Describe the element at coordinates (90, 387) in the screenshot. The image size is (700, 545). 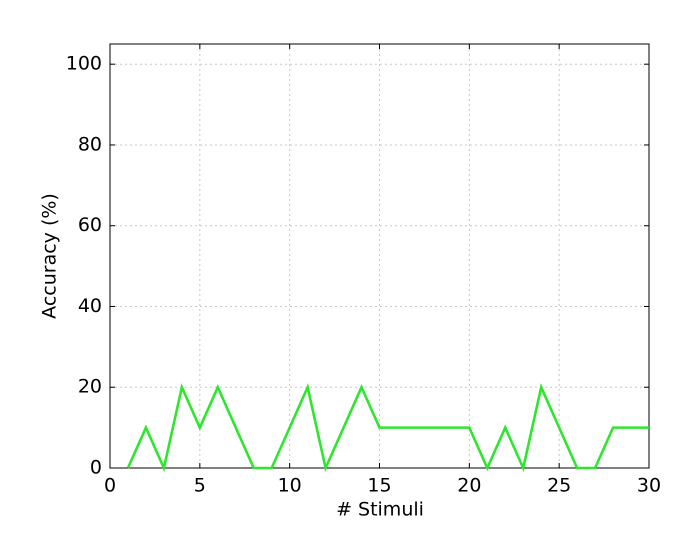
I see `y-tick-label: 20` at that location.